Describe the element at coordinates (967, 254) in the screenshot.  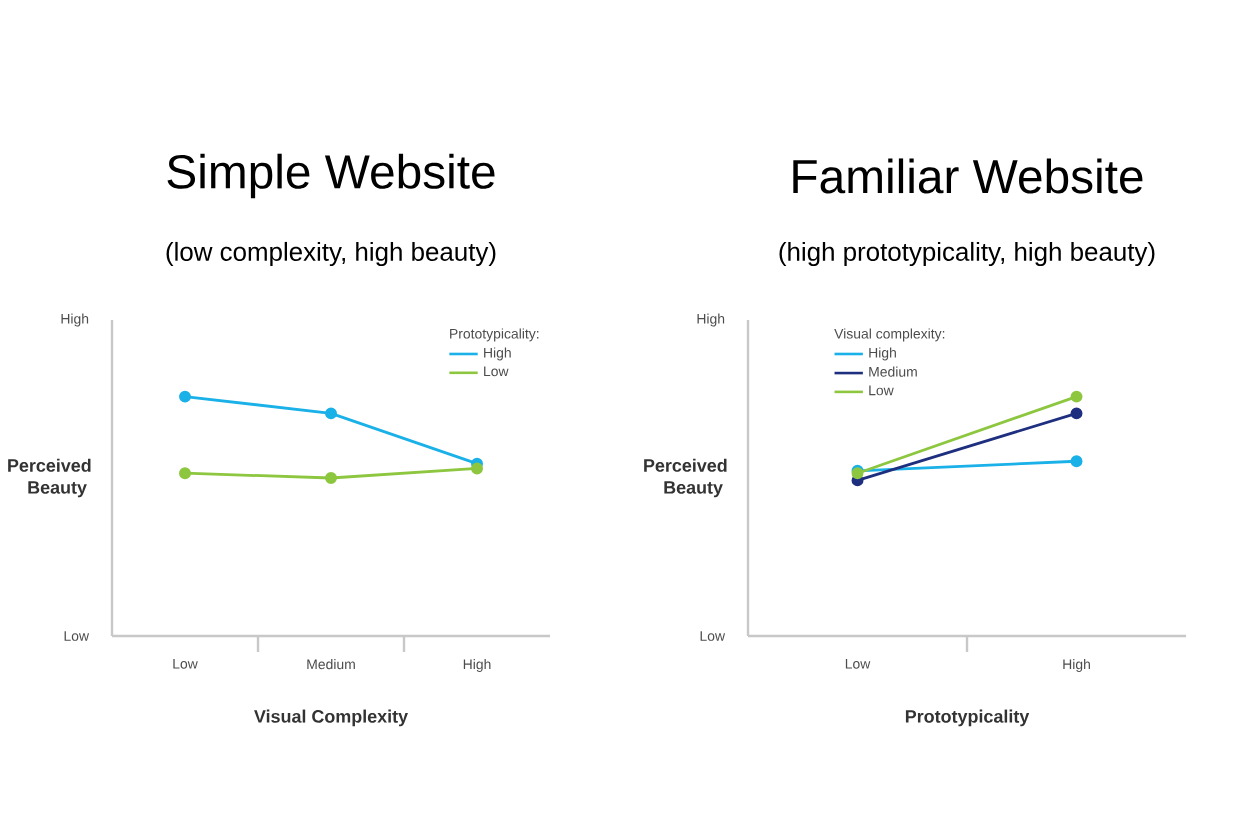
I see `chart-subtitle: (high prototypicality, high beauty)` at that location.